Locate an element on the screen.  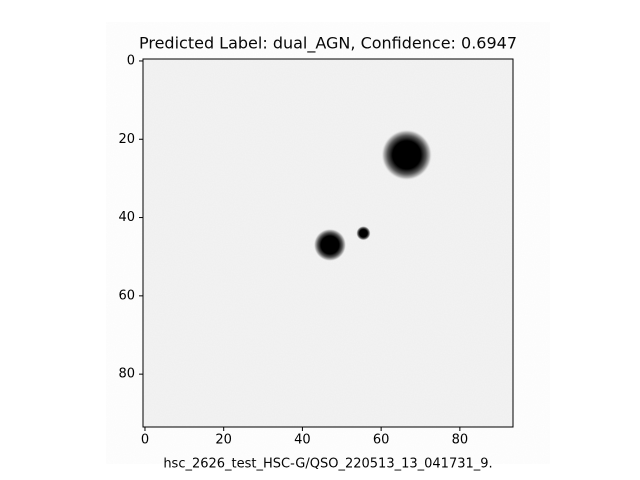
y-tick-label: 40 is located at coordinates (126, 217).